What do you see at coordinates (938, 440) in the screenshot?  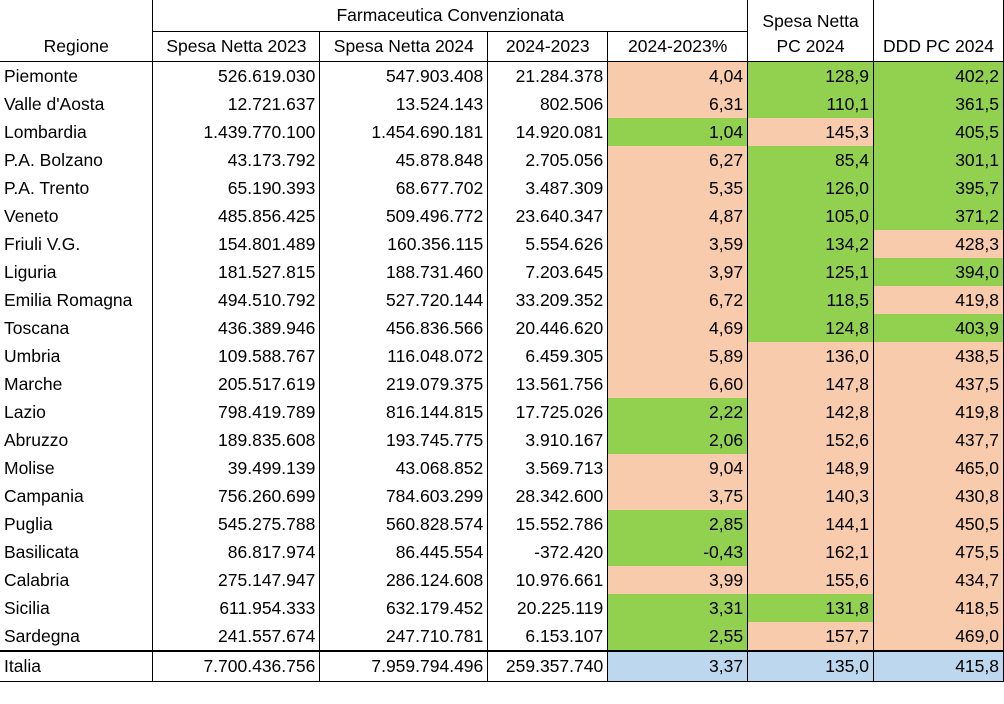 I see `cell-ddd-pc: 437,7` at bounding box center [938, 440].